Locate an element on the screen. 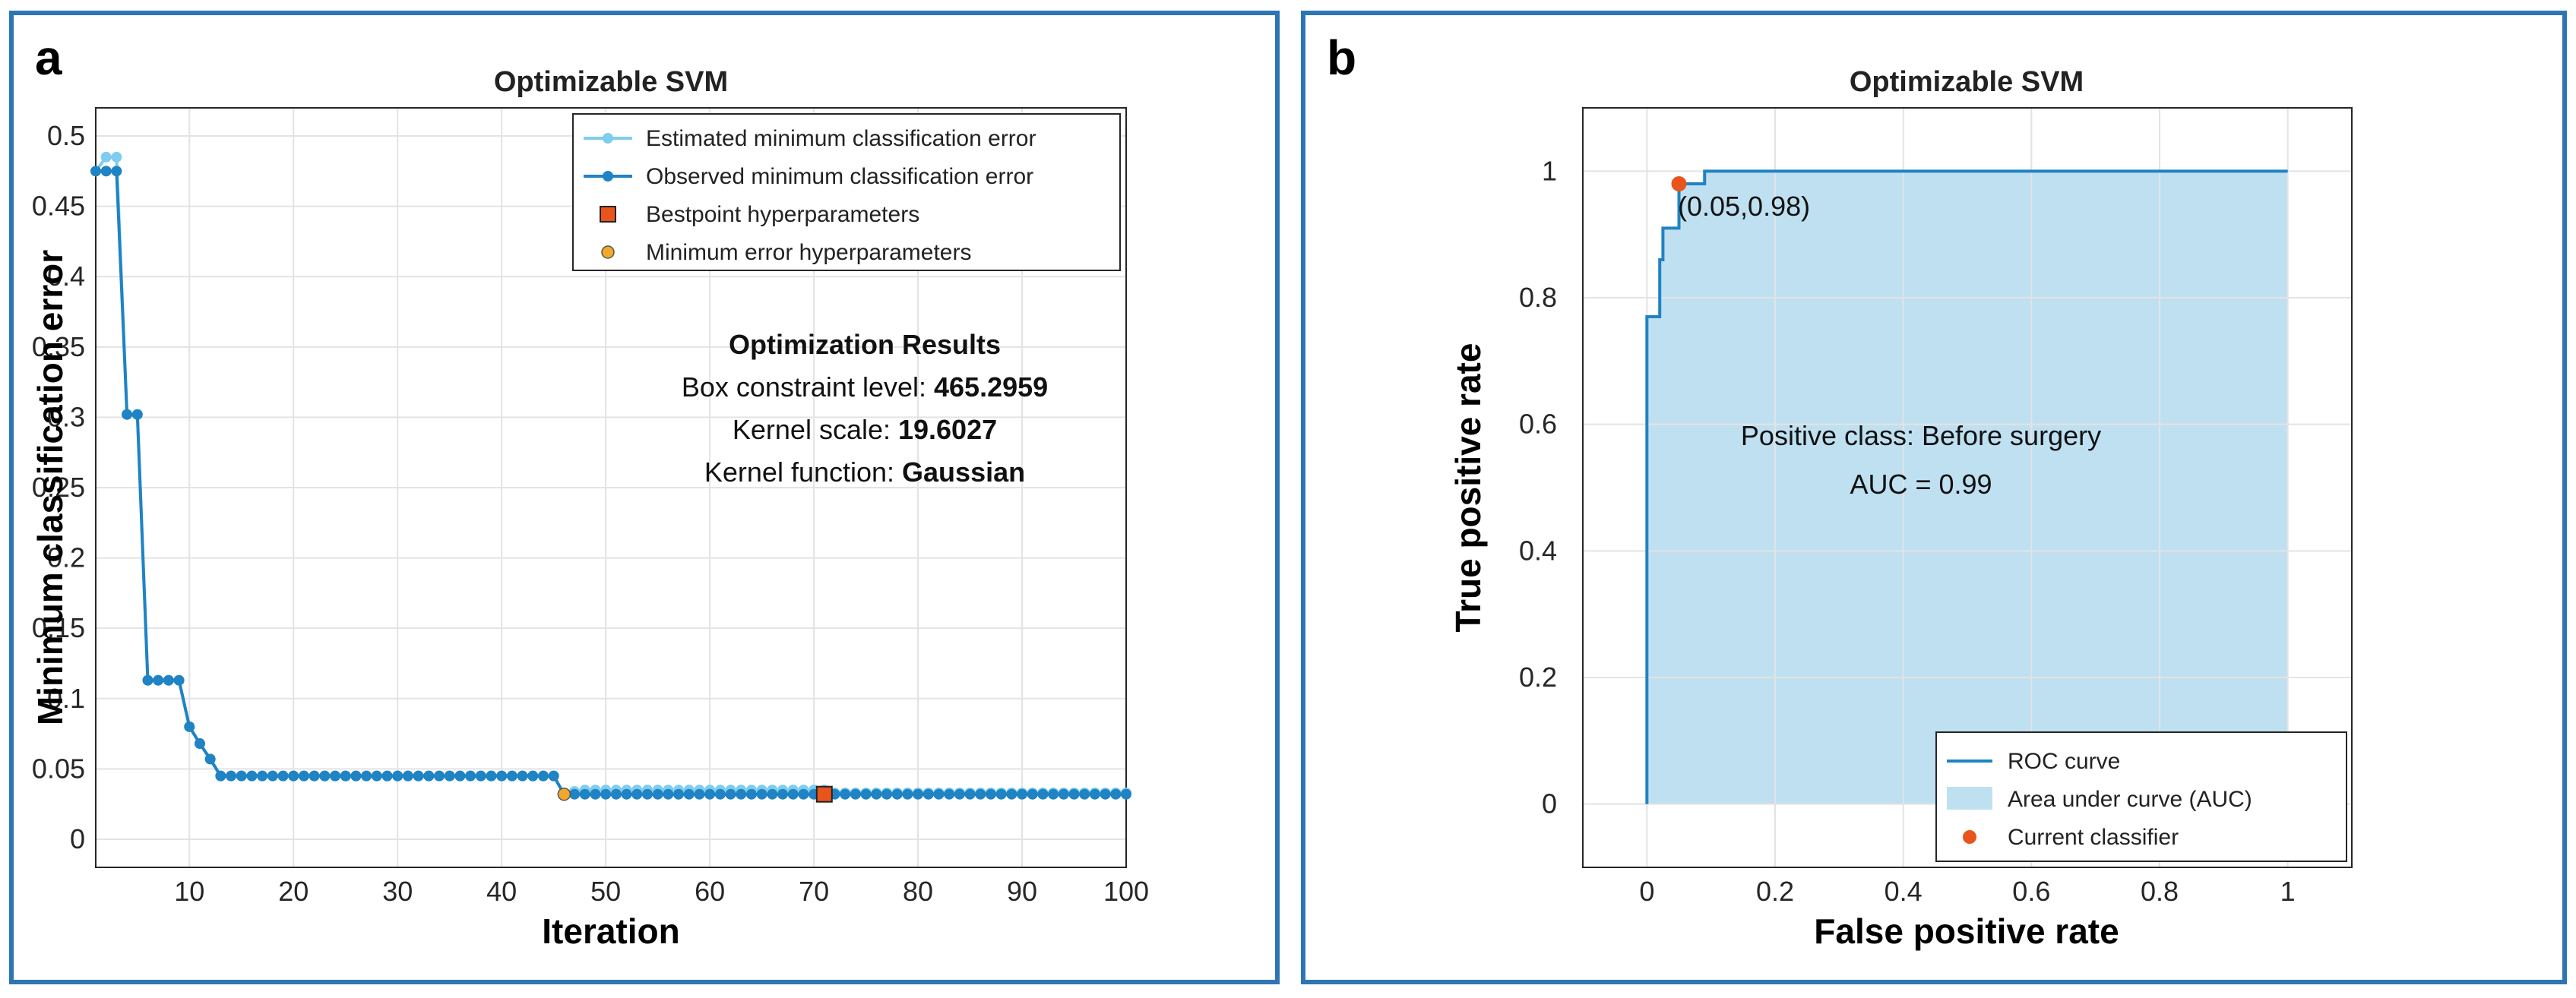  a-ytick-label: 0.5 is located at coordinates (66, 136).